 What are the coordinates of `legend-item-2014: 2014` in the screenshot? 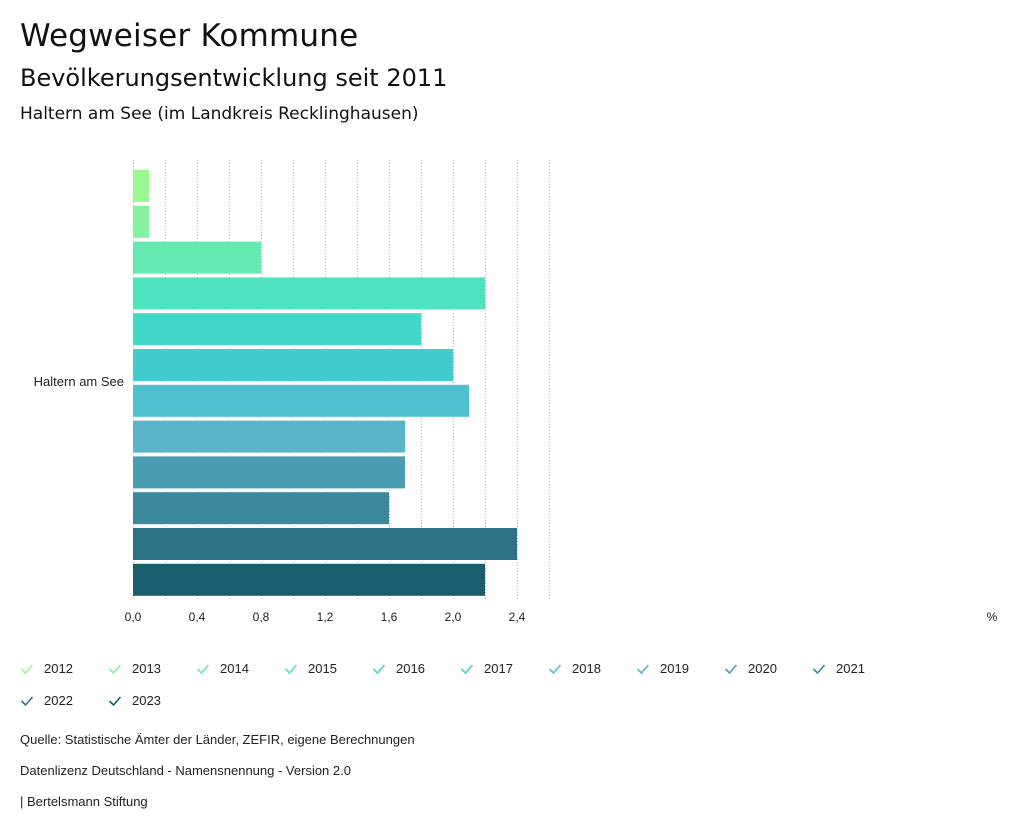 It's located at (236, 670).